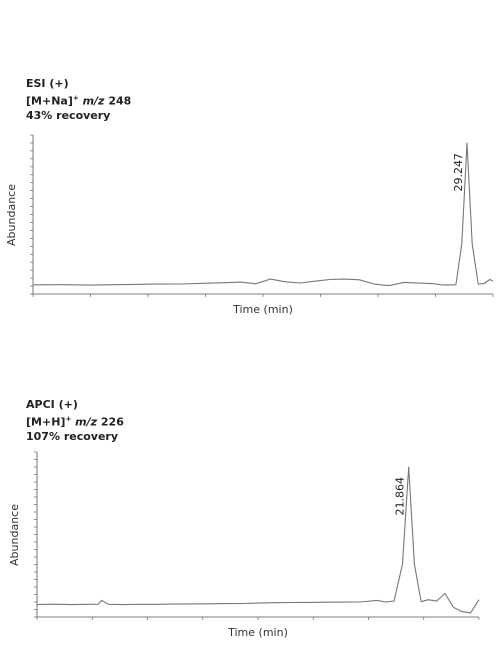 This screenshot has height=661, width=500. I want to click on ion-prefix: [M+H], so click(46, 422).